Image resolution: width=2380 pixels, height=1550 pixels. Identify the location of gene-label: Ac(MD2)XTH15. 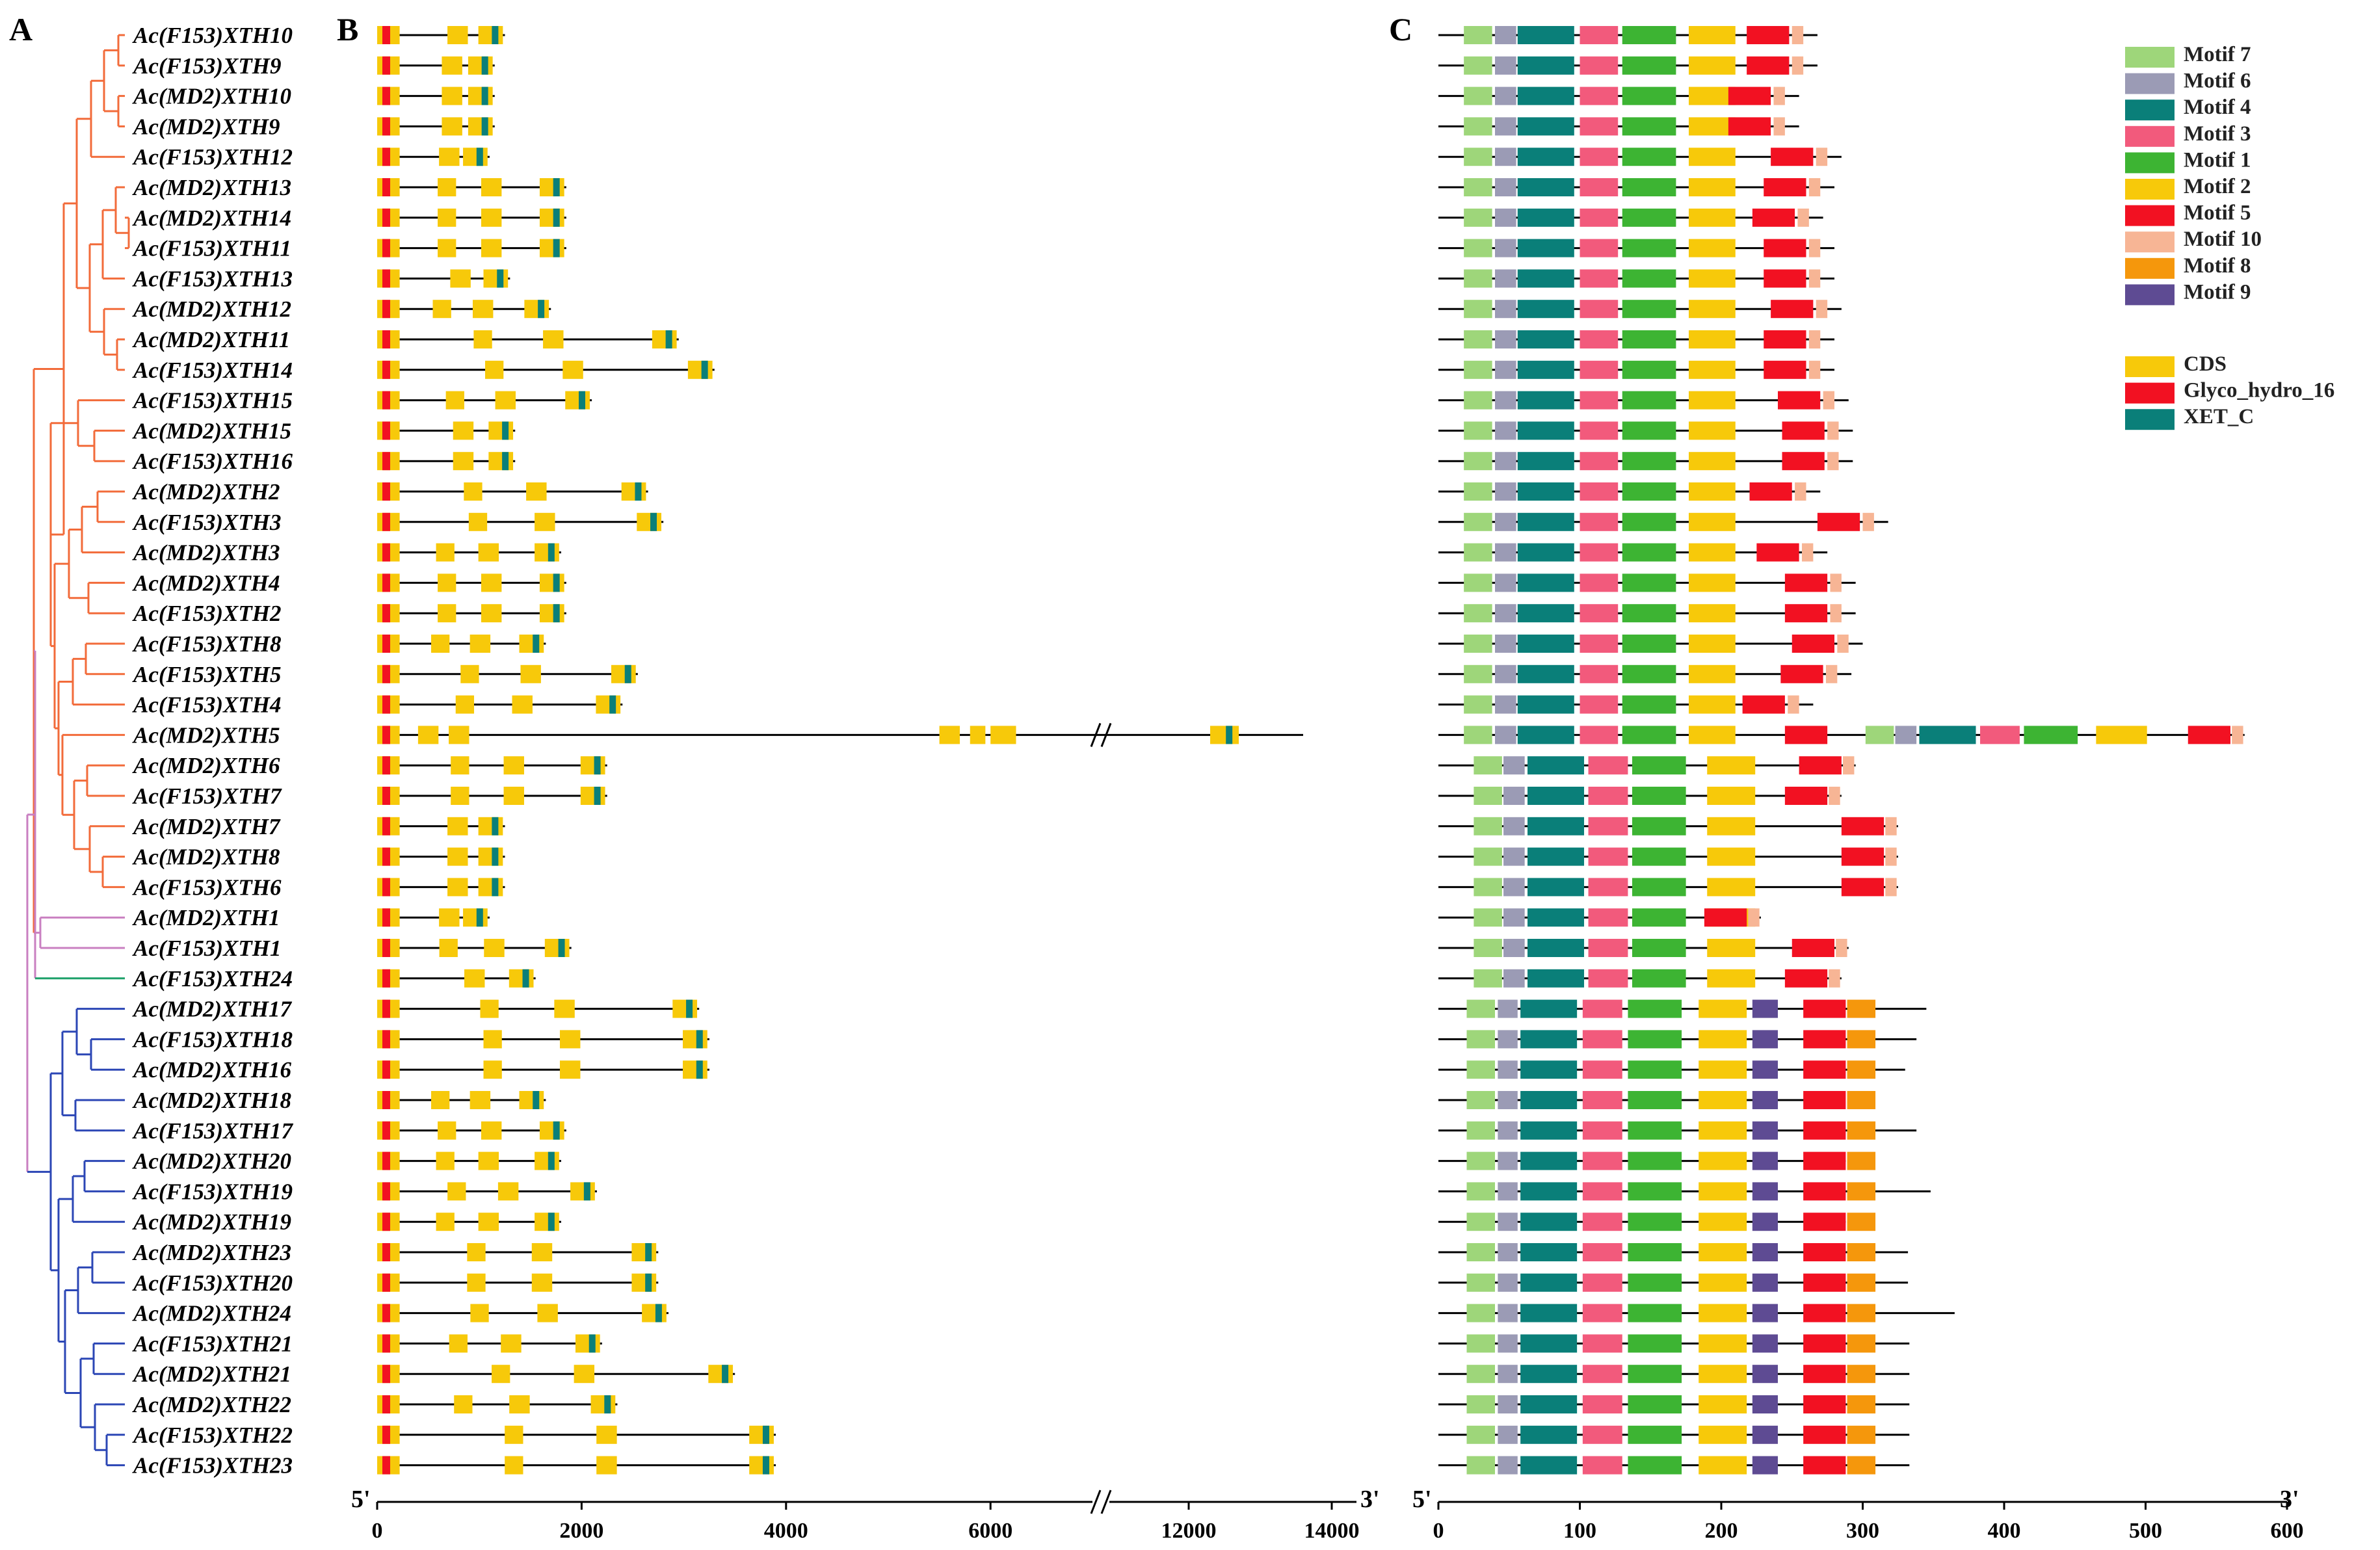
(211, 430).